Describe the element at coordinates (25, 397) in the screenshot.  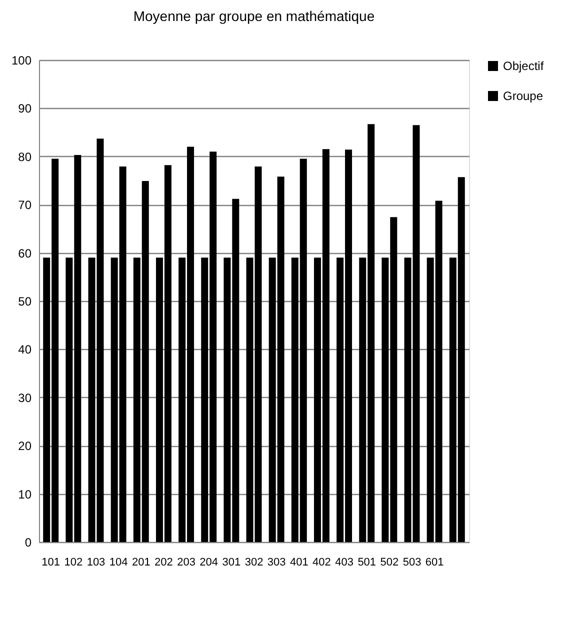
I see `y-tick-label: 30` at that location.